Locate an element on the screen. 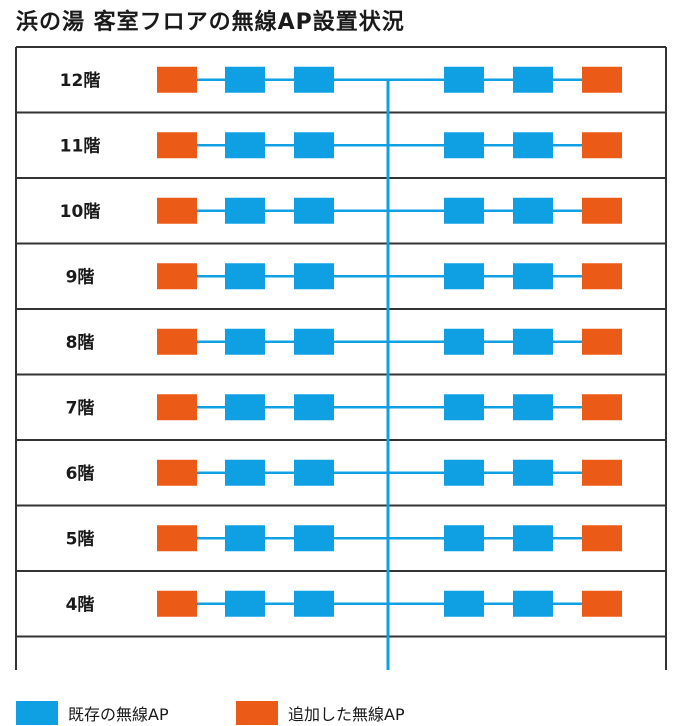 The image size is (686, 726). floor-label: 4階 is located at coordinates (80, 605).